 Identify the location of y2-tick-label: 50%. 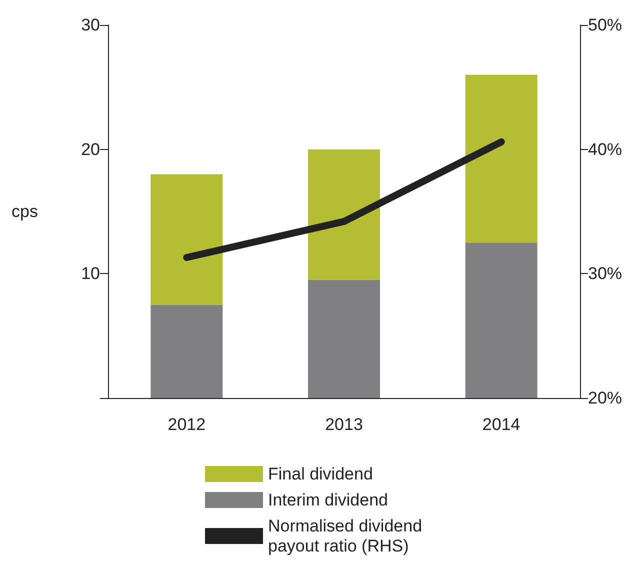
(605, 25).